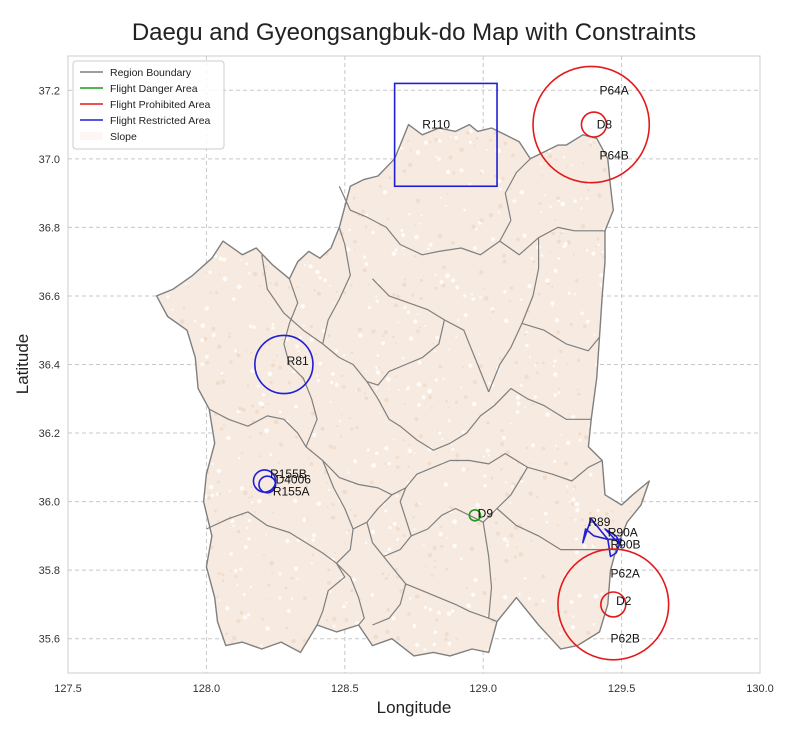 This screenshot has width=796, height=734. I want to click on legend-label: Flight Danger Area, so click(154, 89).